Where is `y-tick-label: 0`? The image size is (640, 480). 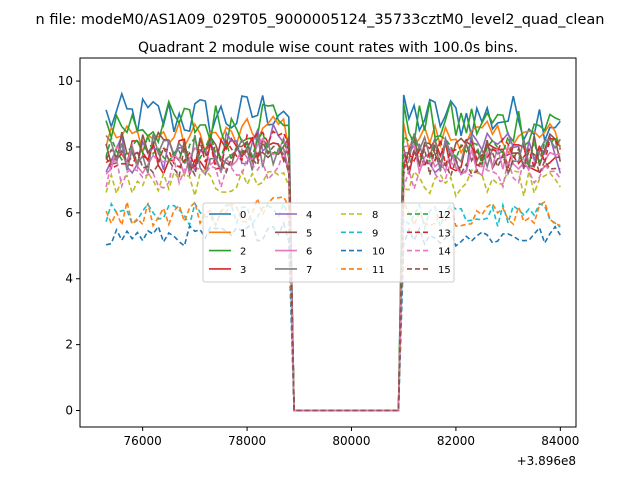
y-tick-label: 0 is located at coordinates (69, 411).